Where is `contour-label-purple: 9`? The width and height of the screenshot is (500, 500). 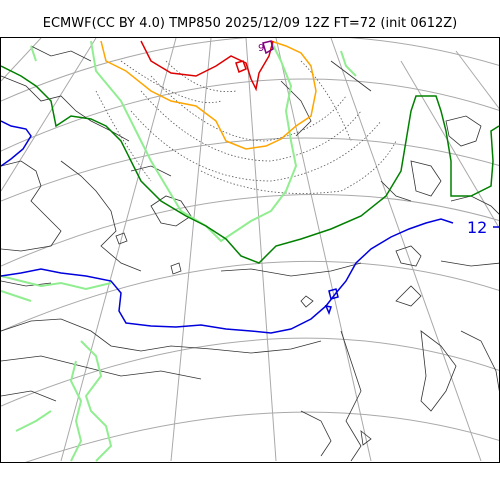 contour-label-purple: 9 is located at coordinates (261, 48).